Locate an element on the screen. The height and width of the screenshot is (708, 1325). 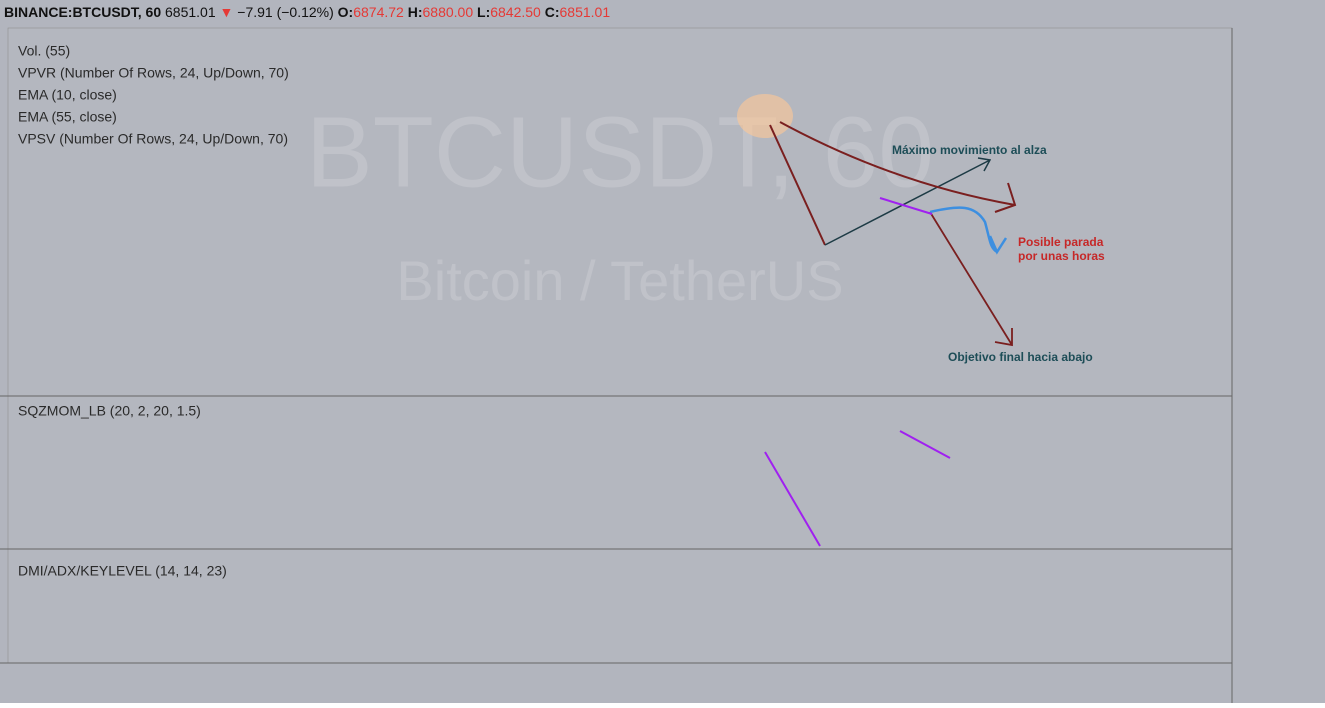
watermark: Bitcoin / TetherUS is located at coordinates (619, 280).